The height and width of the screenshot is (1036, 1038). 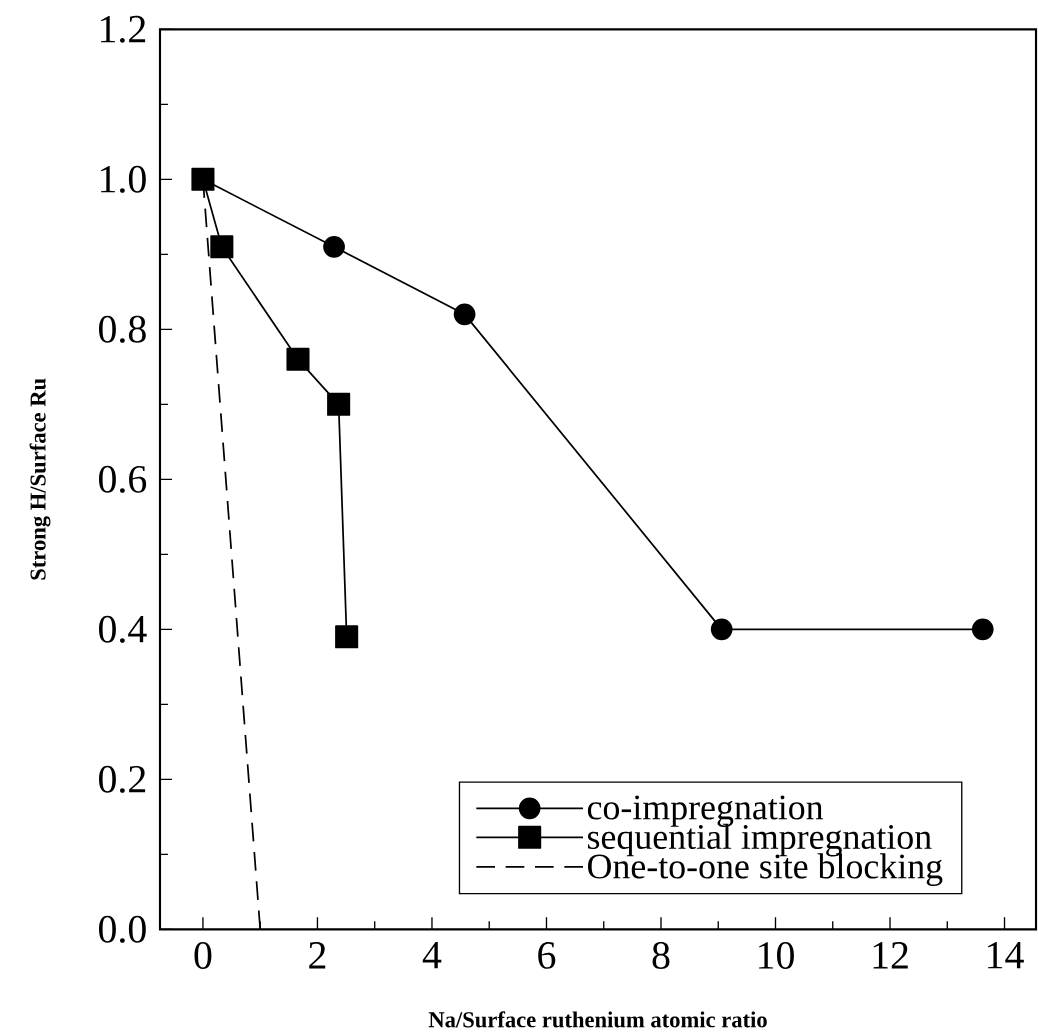 I want to click on y-tick-label: 1.0, so click(x=123, y=179).